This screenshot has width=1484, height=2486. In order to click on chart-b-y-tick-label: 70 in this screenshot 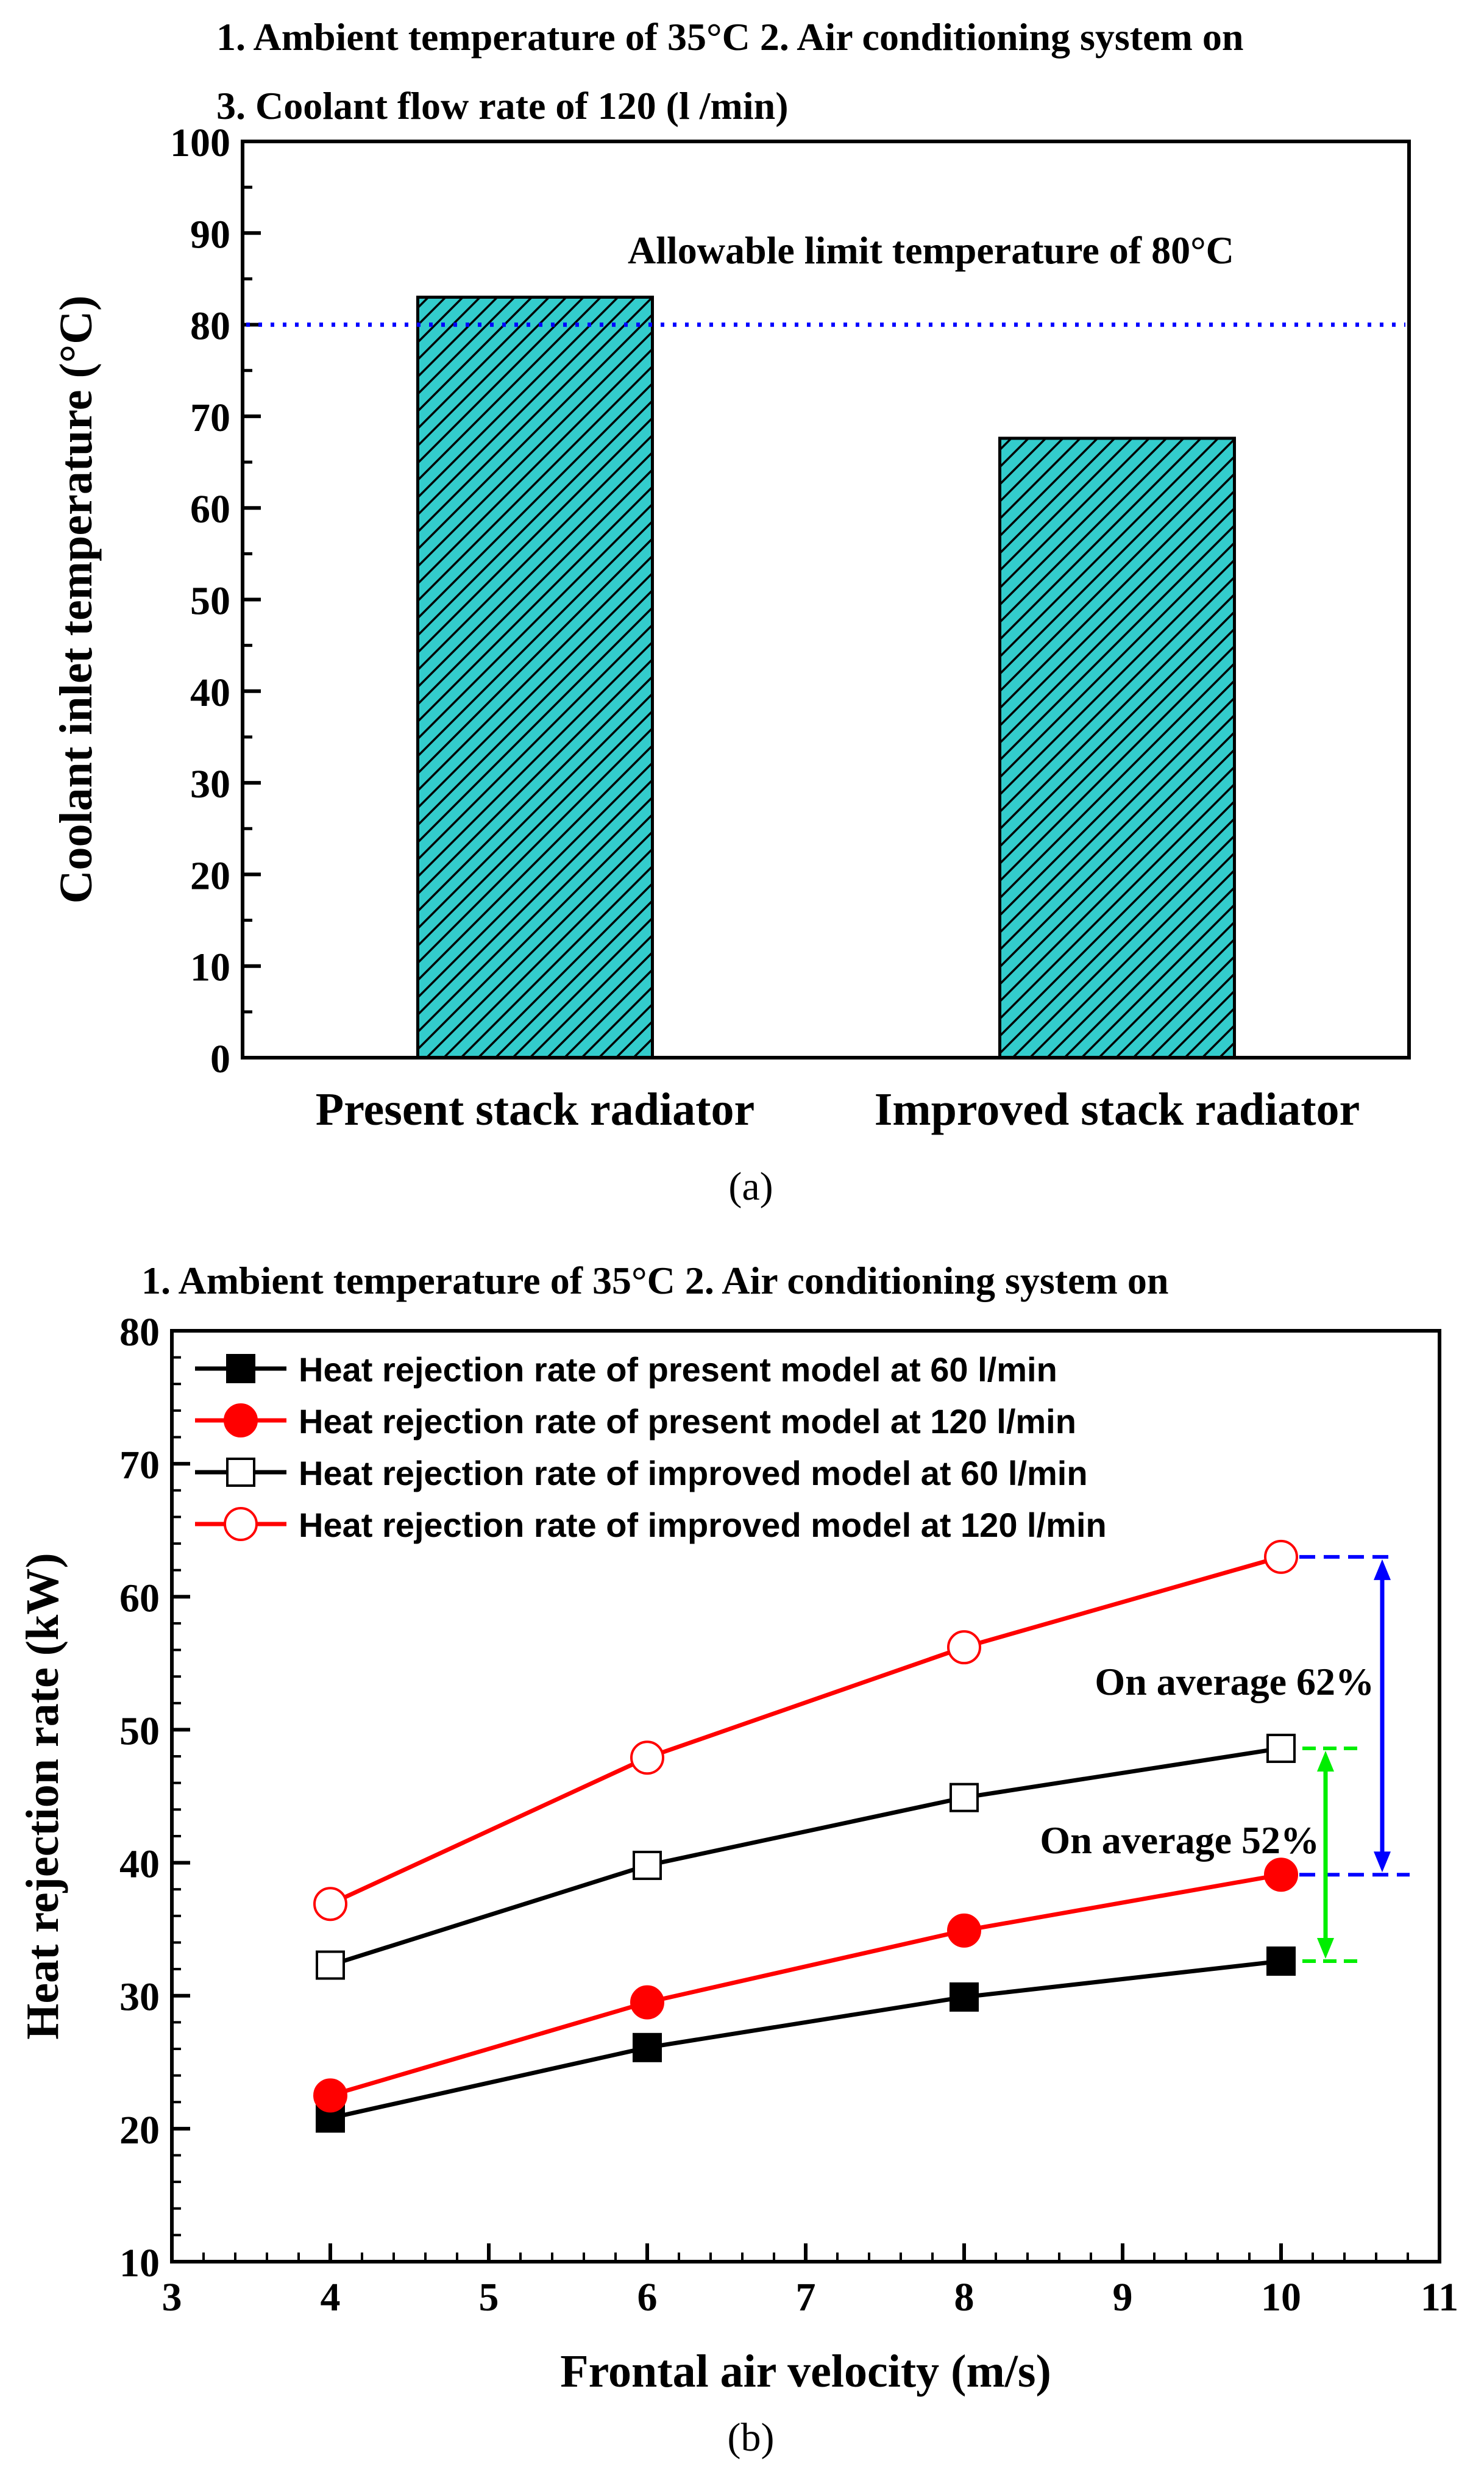, I will do `click(139, 1465)`.